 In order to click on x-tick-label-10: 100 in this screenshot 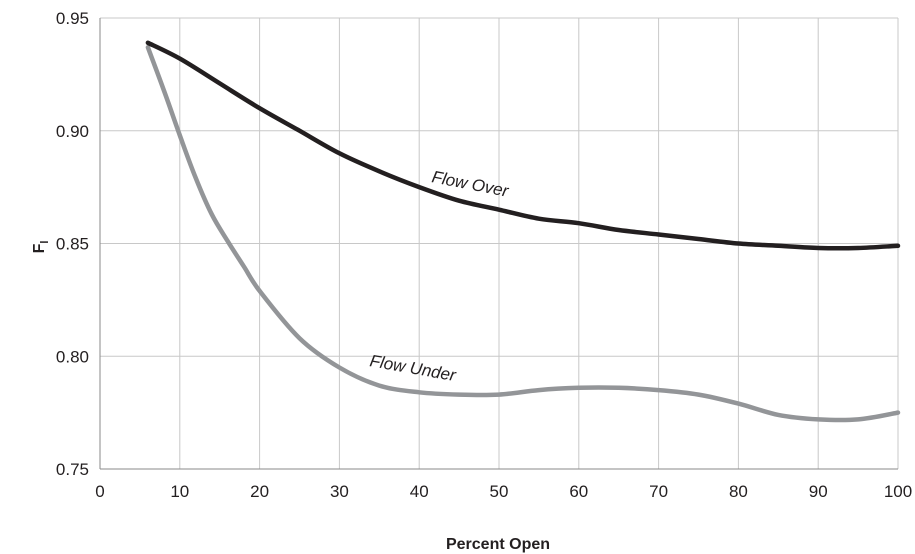, I will do `click(898, 491)`.